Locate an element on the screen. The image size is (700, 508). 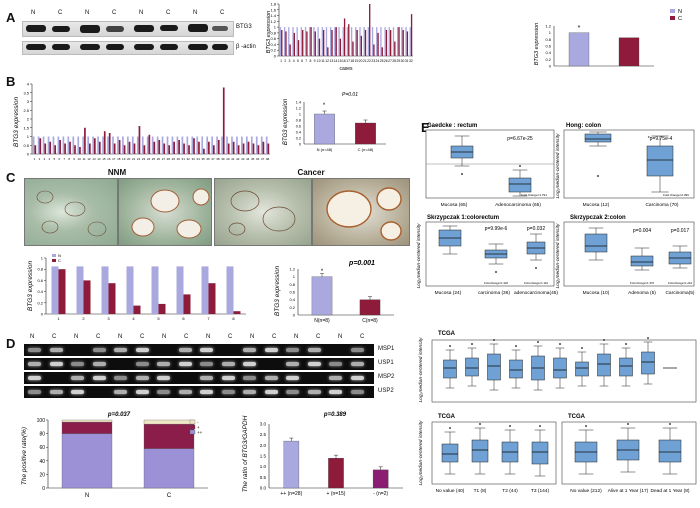
skrz1-cat: Mucosa (24) is located at coordinates (448, 293).